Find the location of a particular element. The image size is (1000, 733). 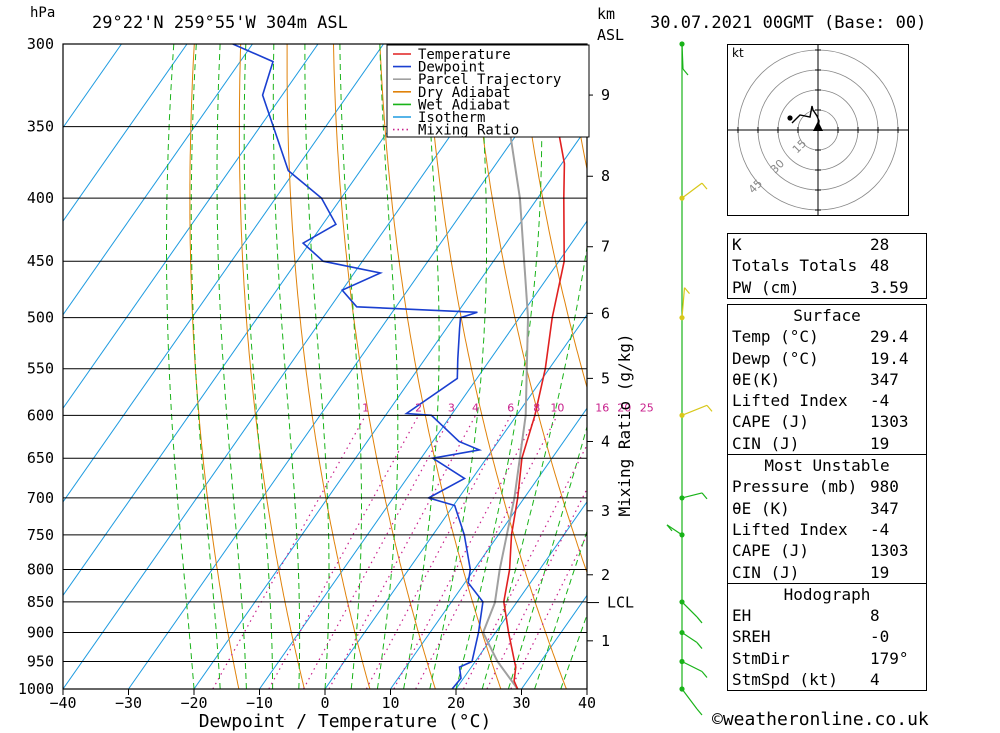

surface-row: θE(K) 347 is located at coordinates (815, 379).